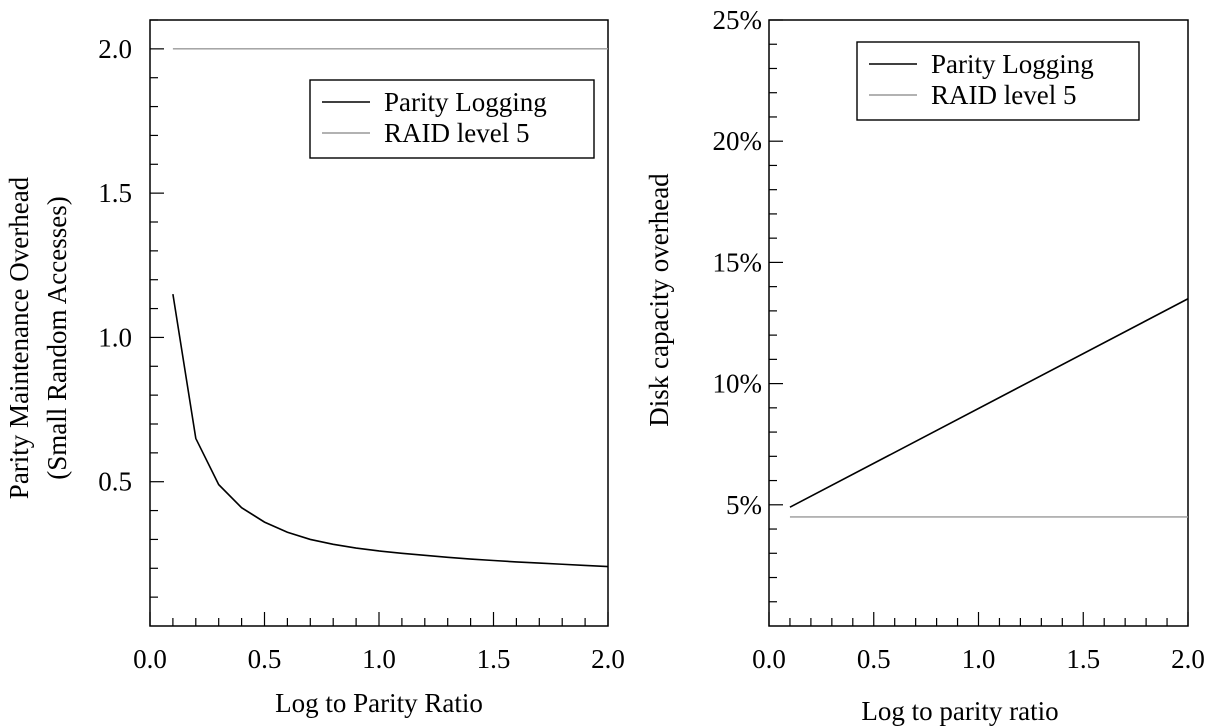  I want to click on left-y-tick-label: 1.5, so click(115, 193).